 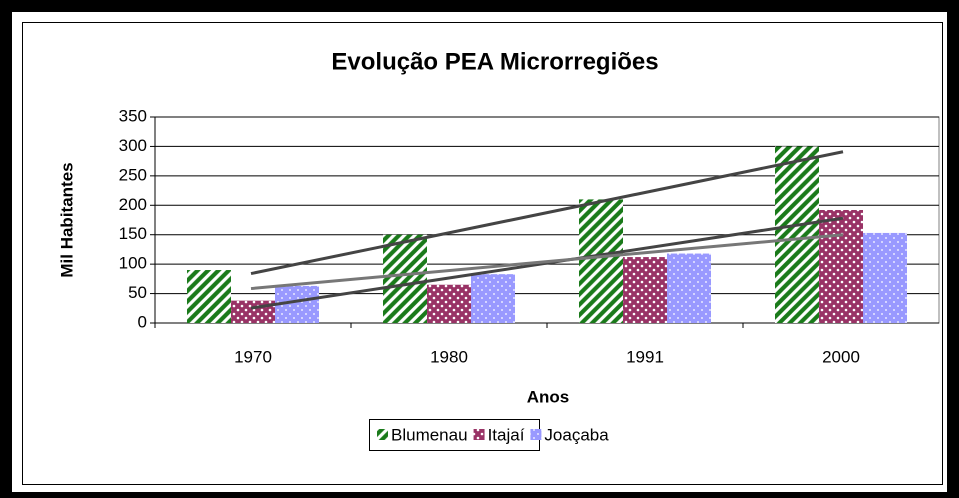 I want to click on y-tick-label: 0, so click(x=142, y=321).